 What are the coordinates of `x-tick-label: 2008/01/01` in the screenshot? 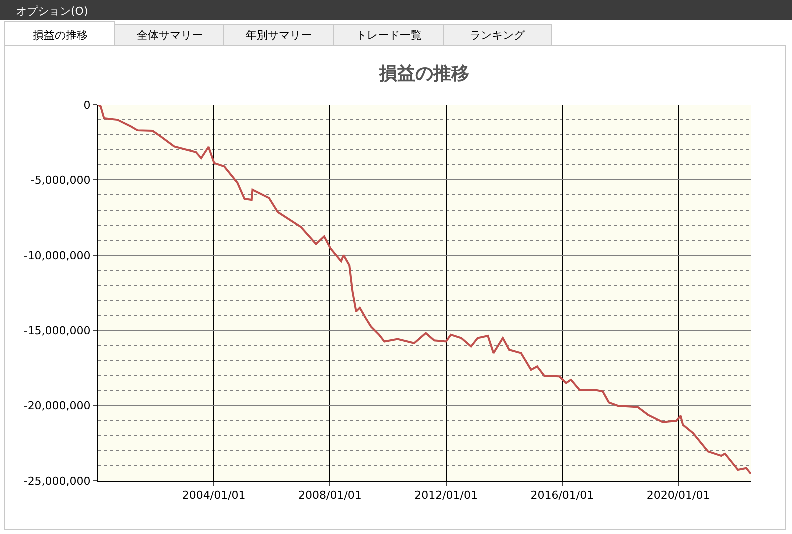 It's located at (330, 495).